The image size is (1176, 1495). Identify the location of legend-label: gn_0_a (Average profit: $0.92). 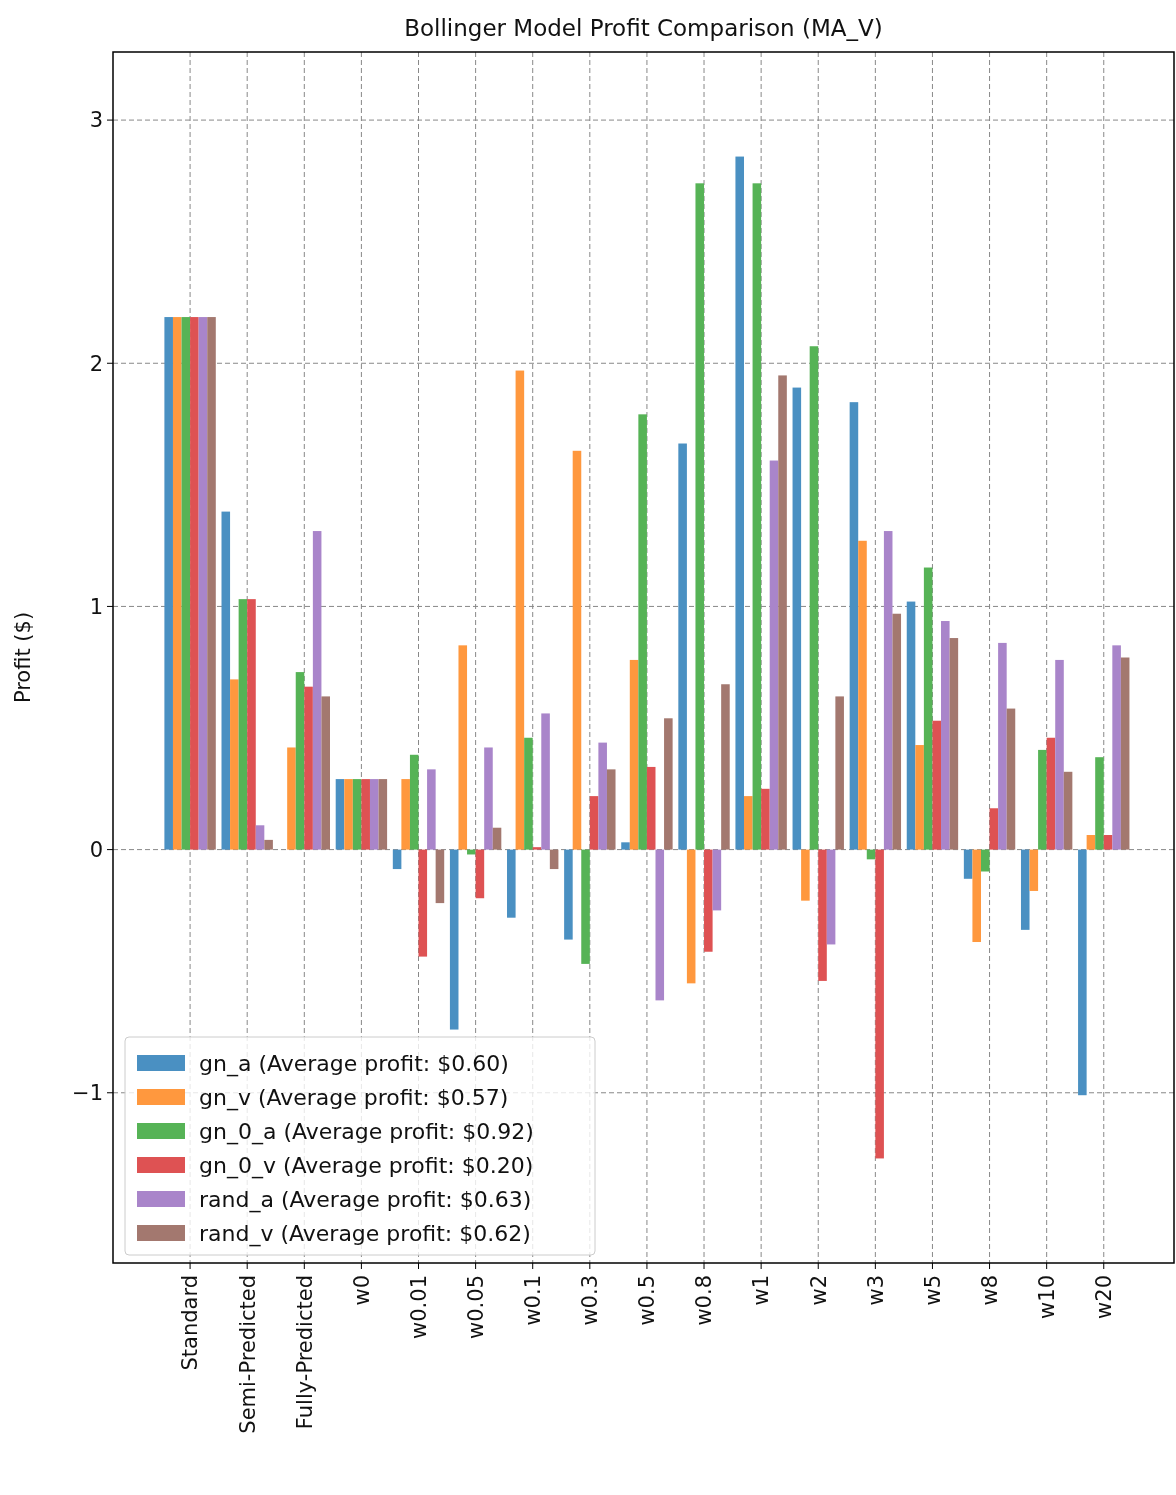
(366, 1131).